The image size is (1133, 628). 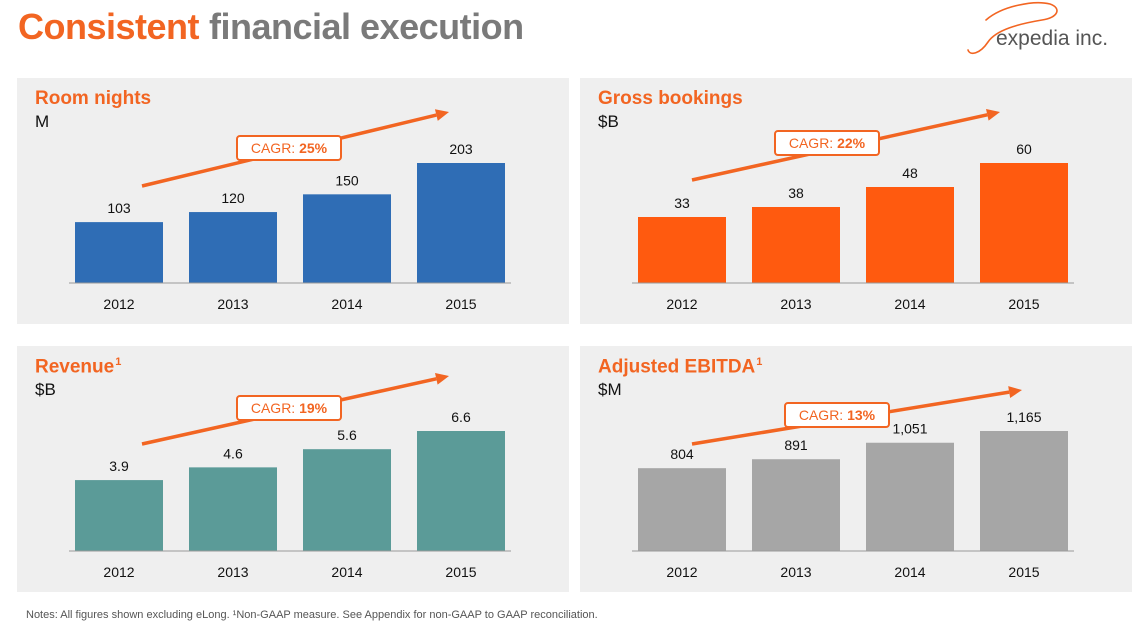 I want to click on value-label: 3.9, so click(x=119, y=466).